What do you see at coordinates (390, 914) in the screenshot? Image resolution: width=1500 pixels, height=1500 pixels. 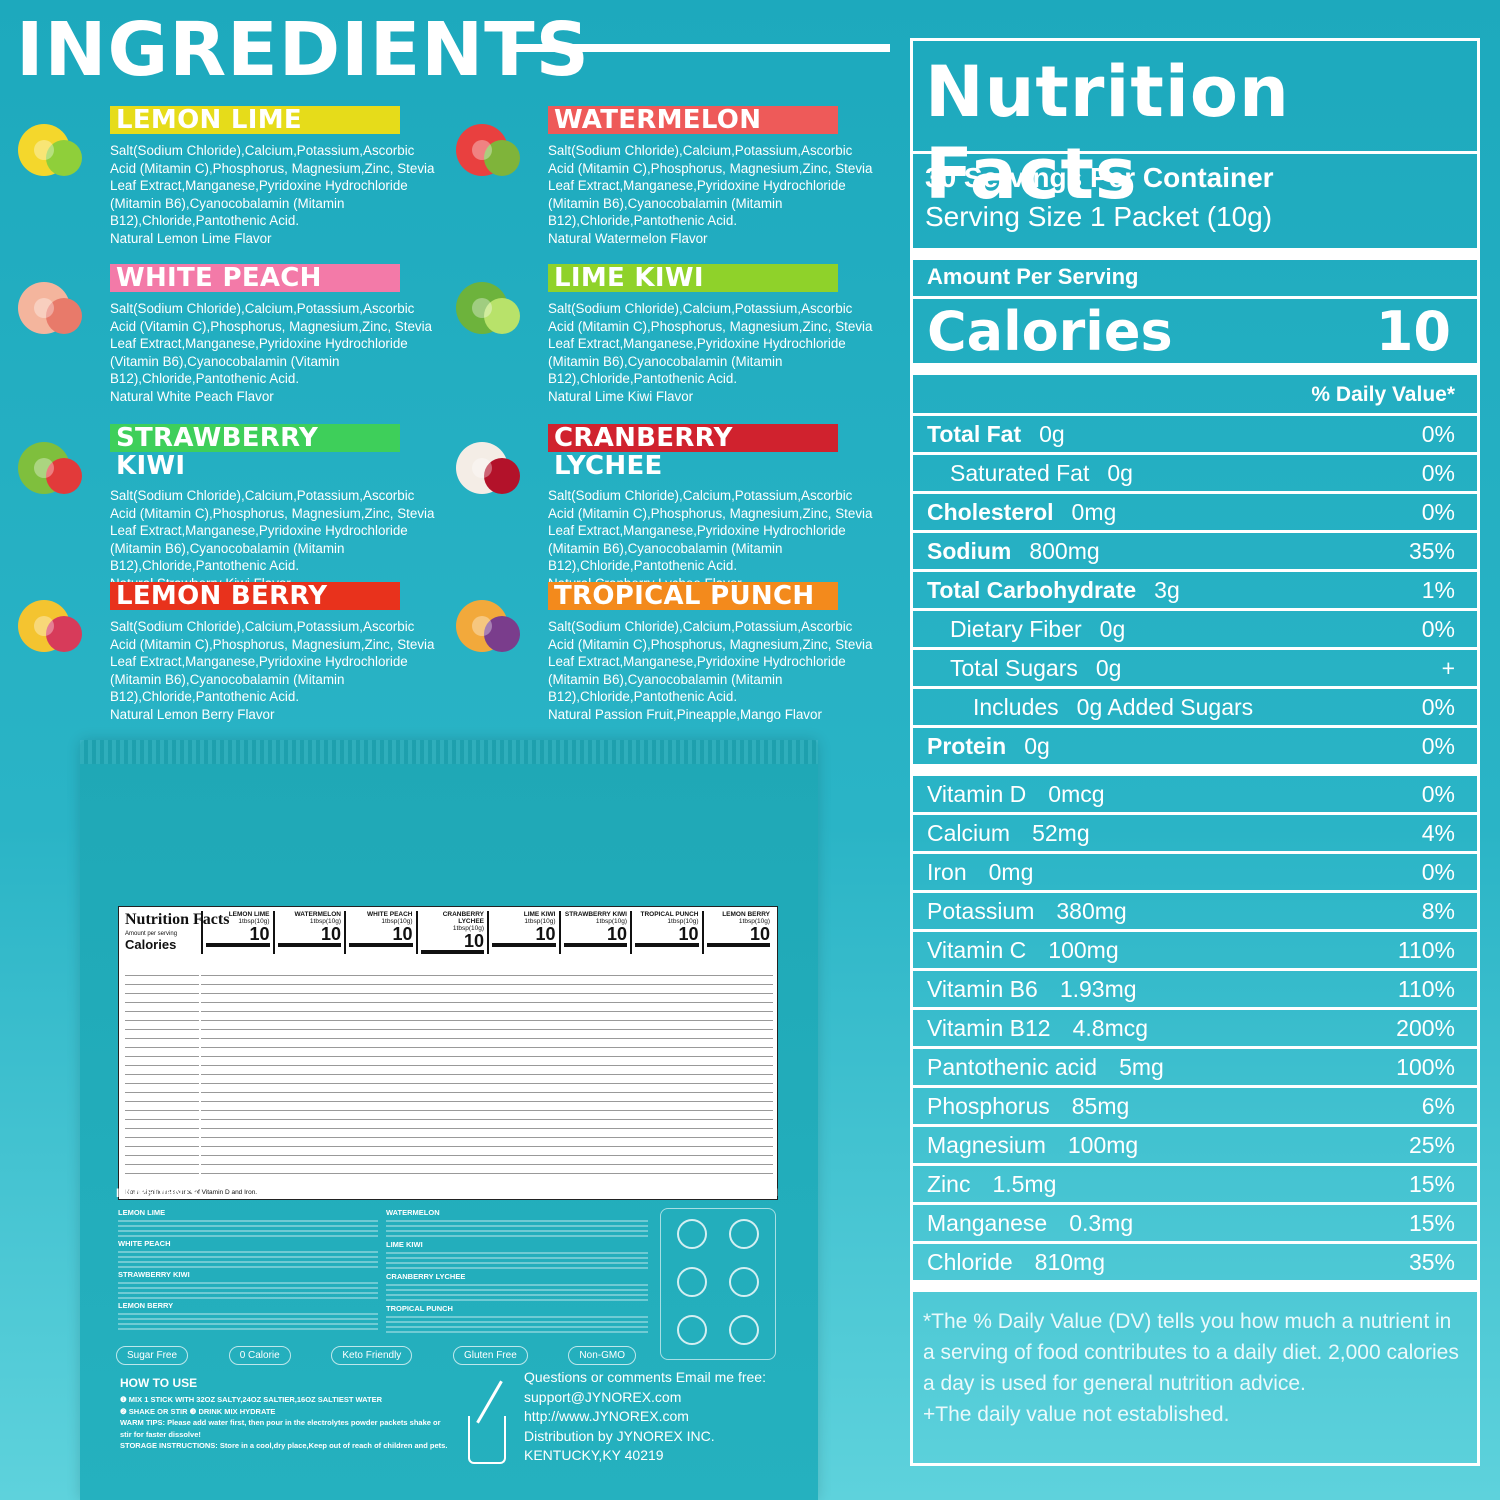 I see `bag-column-name: WHITE PEACH` at bounding box center [390, 914].